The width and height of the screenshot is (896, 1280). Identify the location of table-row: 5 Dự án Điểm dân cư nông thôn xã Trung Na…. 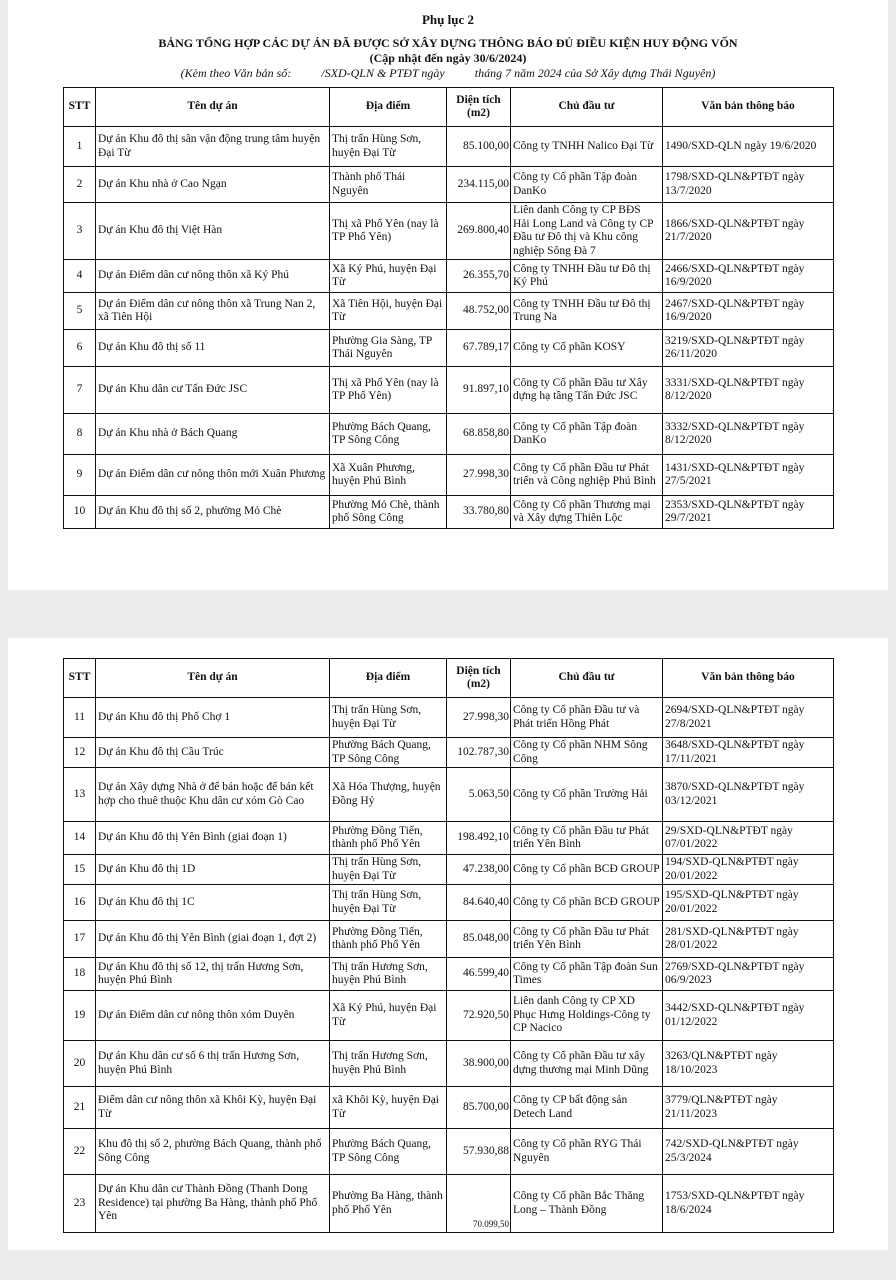
(448, 311).